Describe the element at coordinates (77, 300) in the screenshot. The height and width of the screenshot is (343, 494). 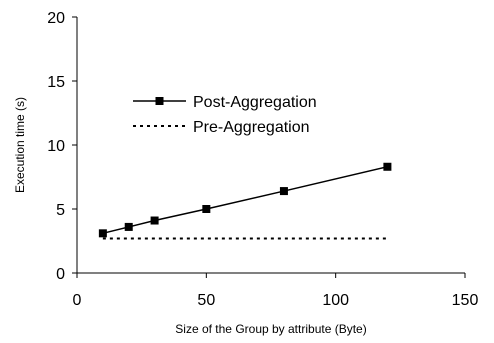
I see `x-tick-label: 0` at that location.